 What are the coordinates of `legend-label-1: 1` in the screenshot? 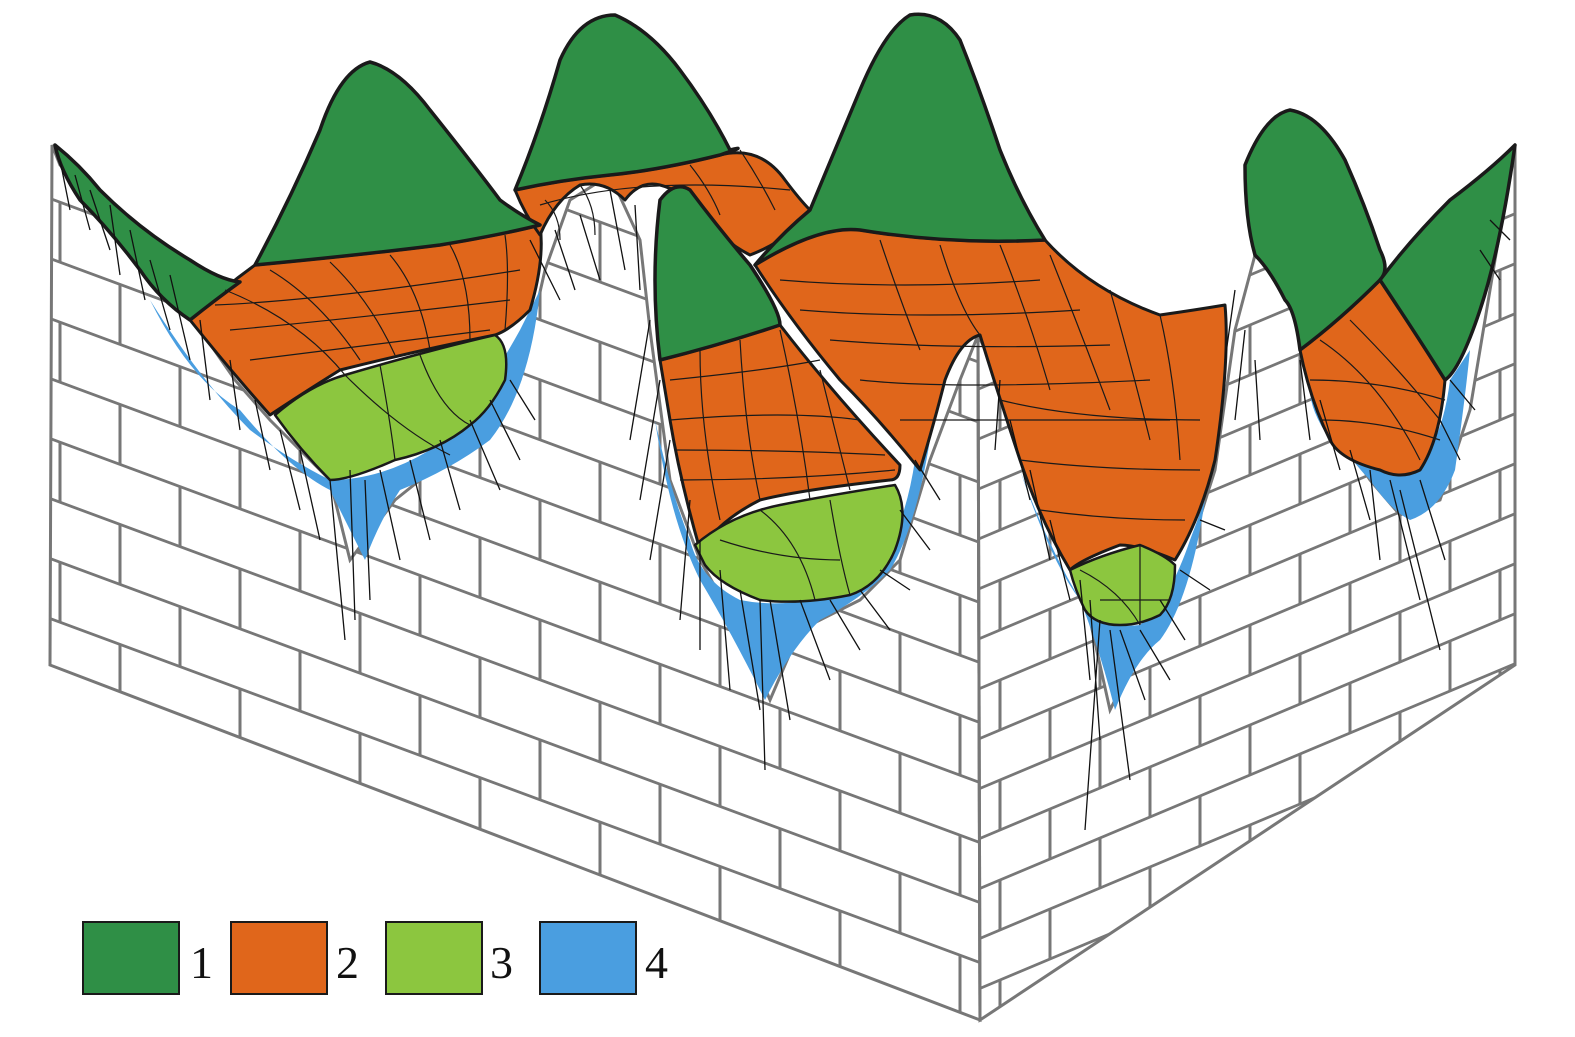 It's located at (201, 962).